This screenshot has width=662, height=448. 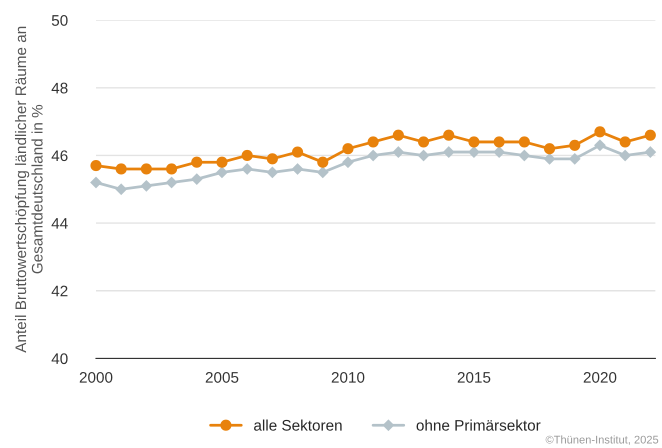 What do you see at coordinates (298, 425) in the screenshot?
I see `legend-label: alle Sektoren` at bounding box center [298, 425].